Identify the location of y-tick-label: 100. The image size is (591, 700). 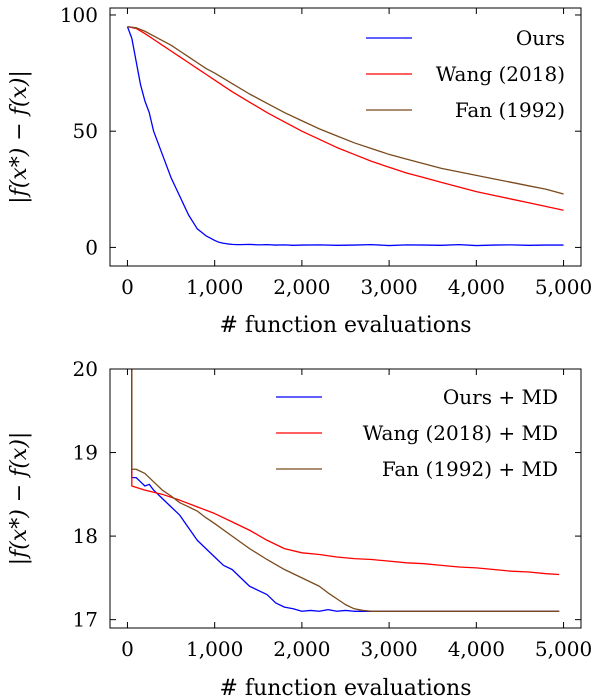
(79, 15).